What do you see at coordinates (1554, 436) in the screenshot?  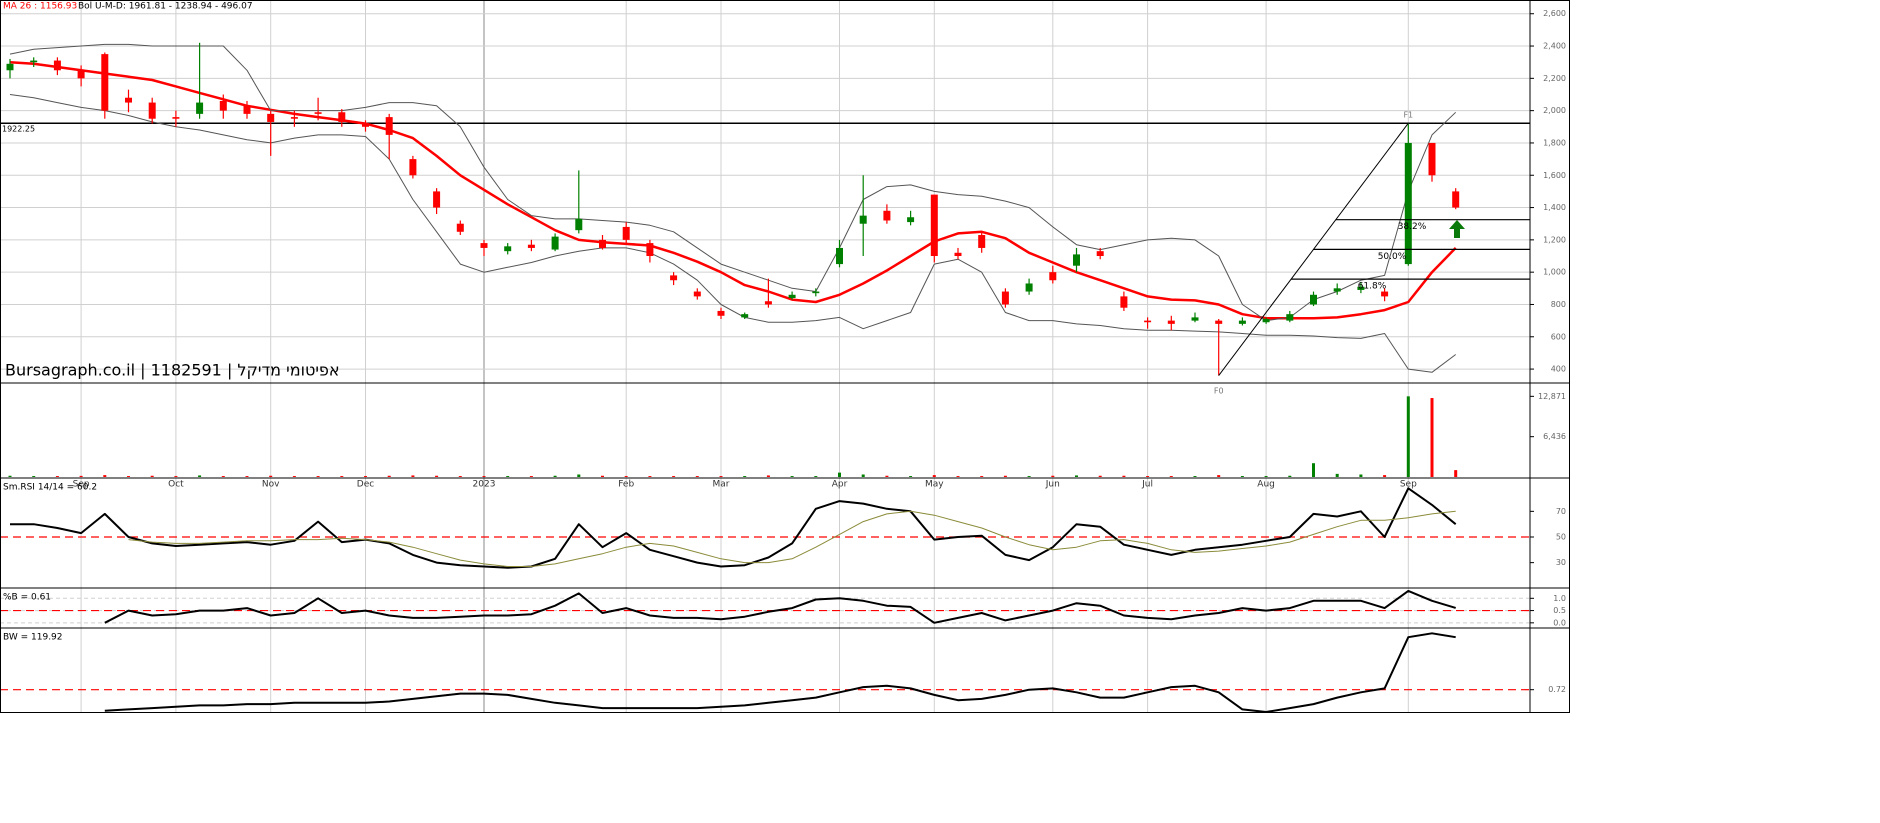 I see `y-tick-label: 6,436` at bounding box center [1554, 436].